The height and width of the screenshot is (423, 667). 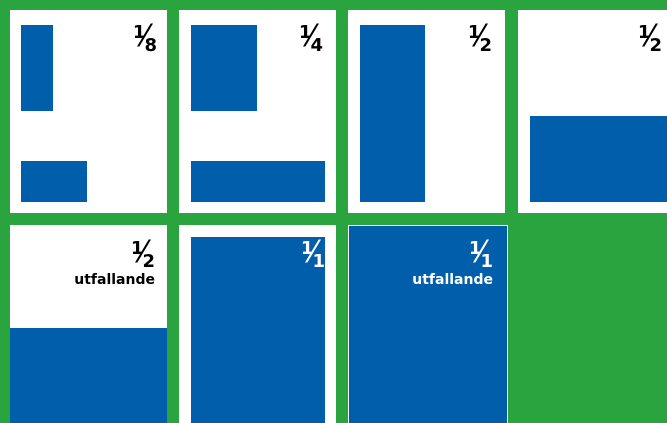 I want to click on fraction: 1⁄8, so click(x=144, y=38).